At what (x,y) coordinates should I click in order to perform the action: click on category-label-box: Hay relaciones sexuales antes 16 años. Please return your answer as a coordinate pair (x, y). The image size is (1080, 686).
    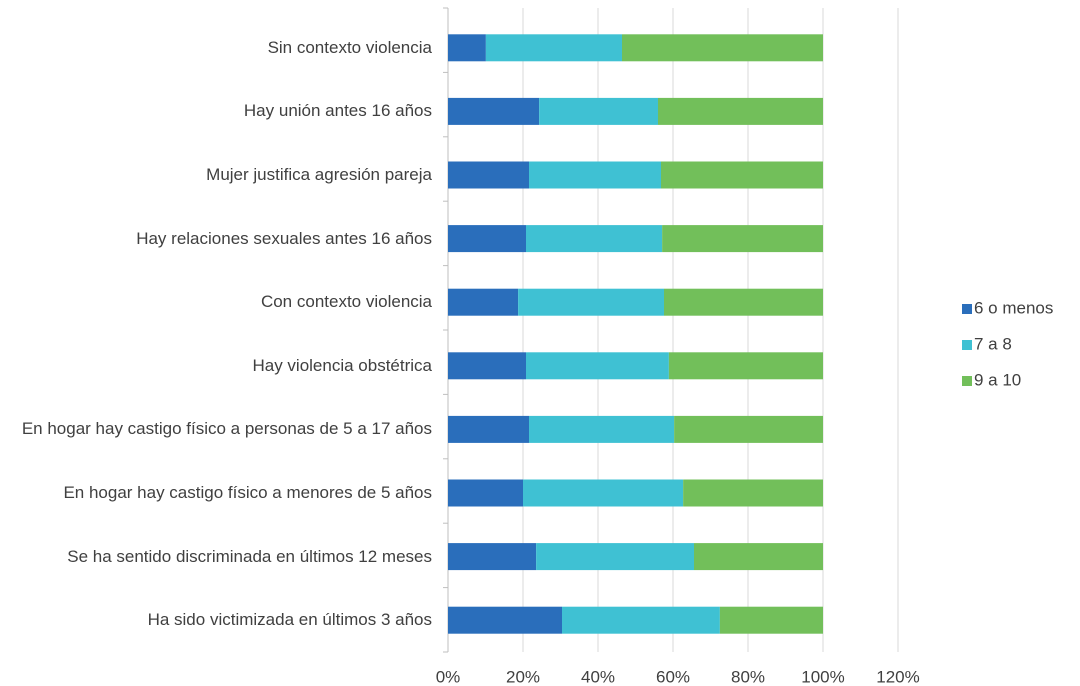
    Looking at the image, I should click on (217, 239).